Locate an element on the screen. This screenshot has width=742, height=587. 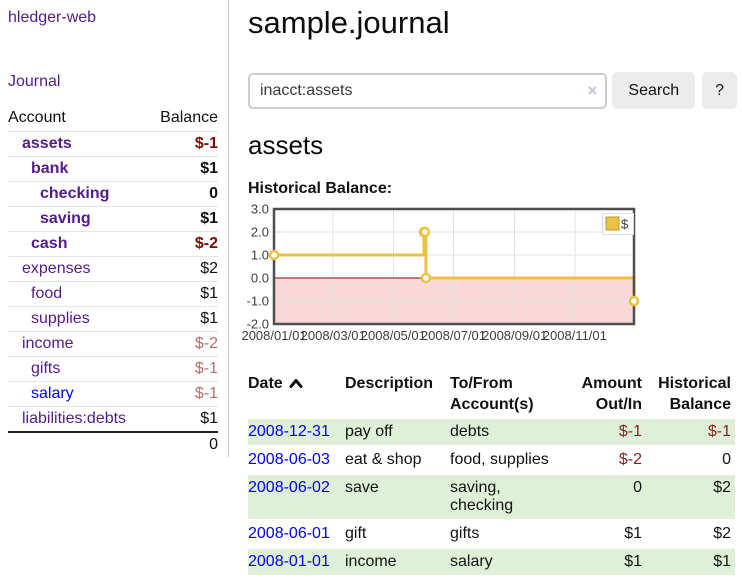
register-header-to-from-account-s-: To/From Account(s) is located at coordinates (492, 394).